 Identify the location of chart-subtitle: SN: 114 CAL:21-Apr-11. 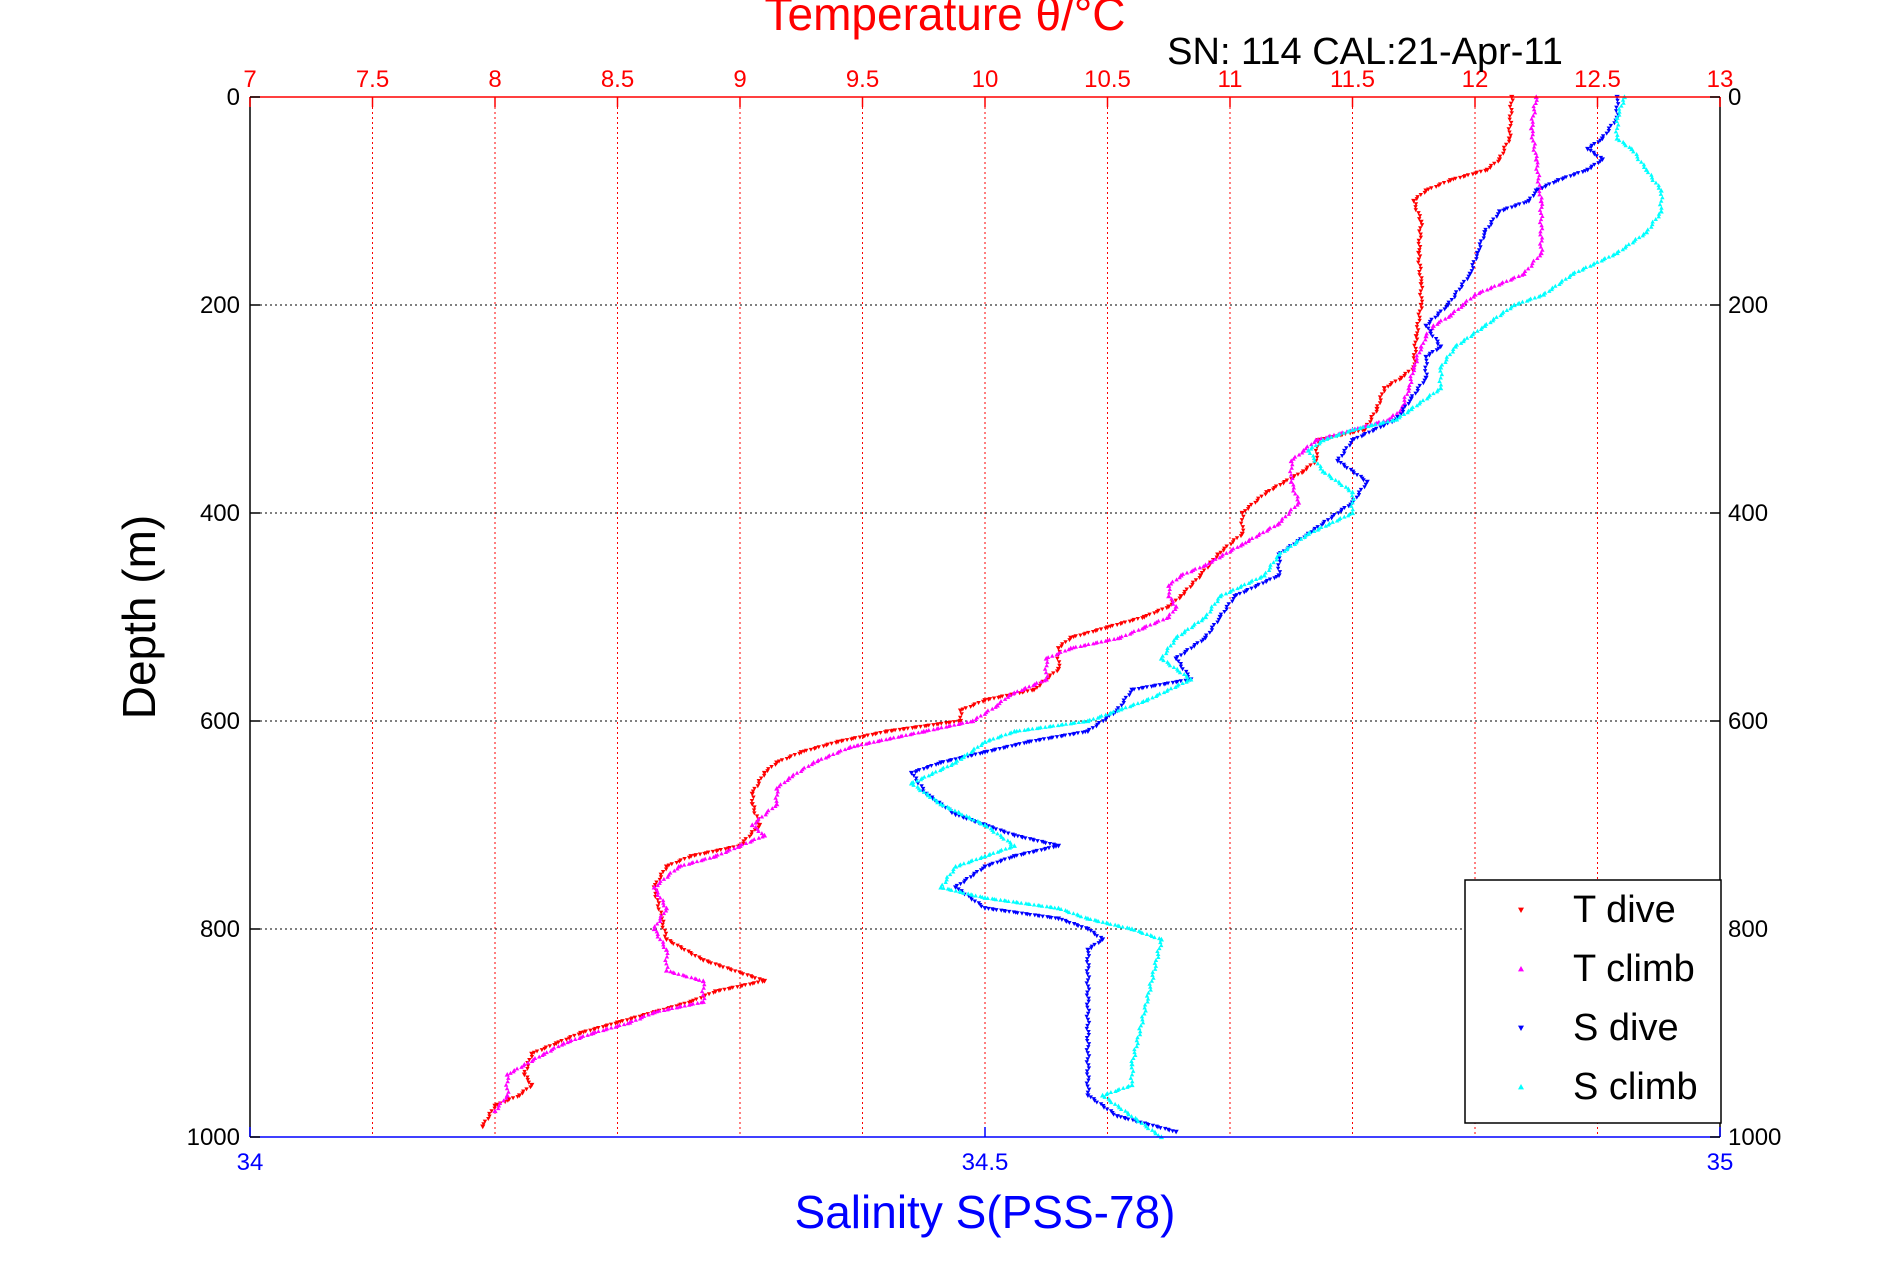
(1365, 52).